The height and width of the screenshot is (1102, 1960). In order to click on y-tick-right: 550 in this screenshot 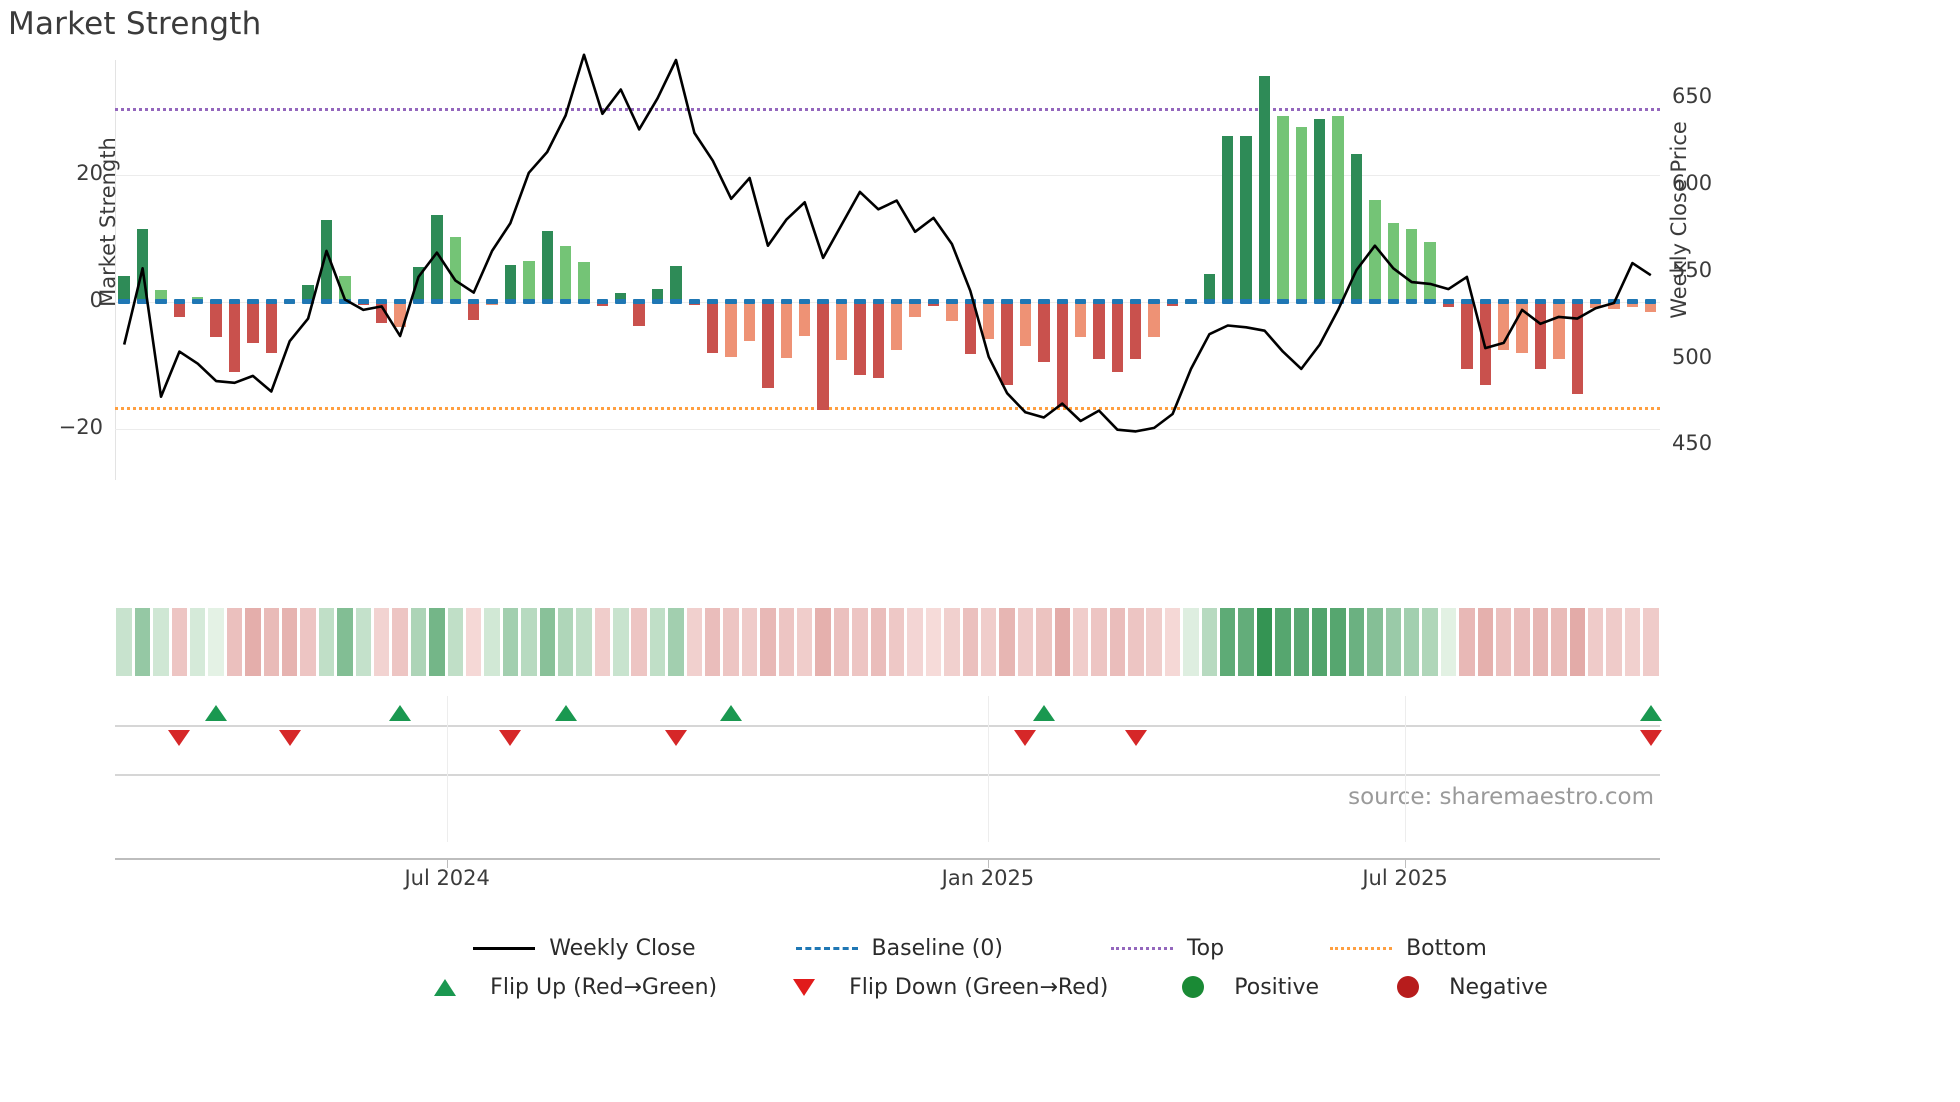, I will do `click(1692, 269)`.